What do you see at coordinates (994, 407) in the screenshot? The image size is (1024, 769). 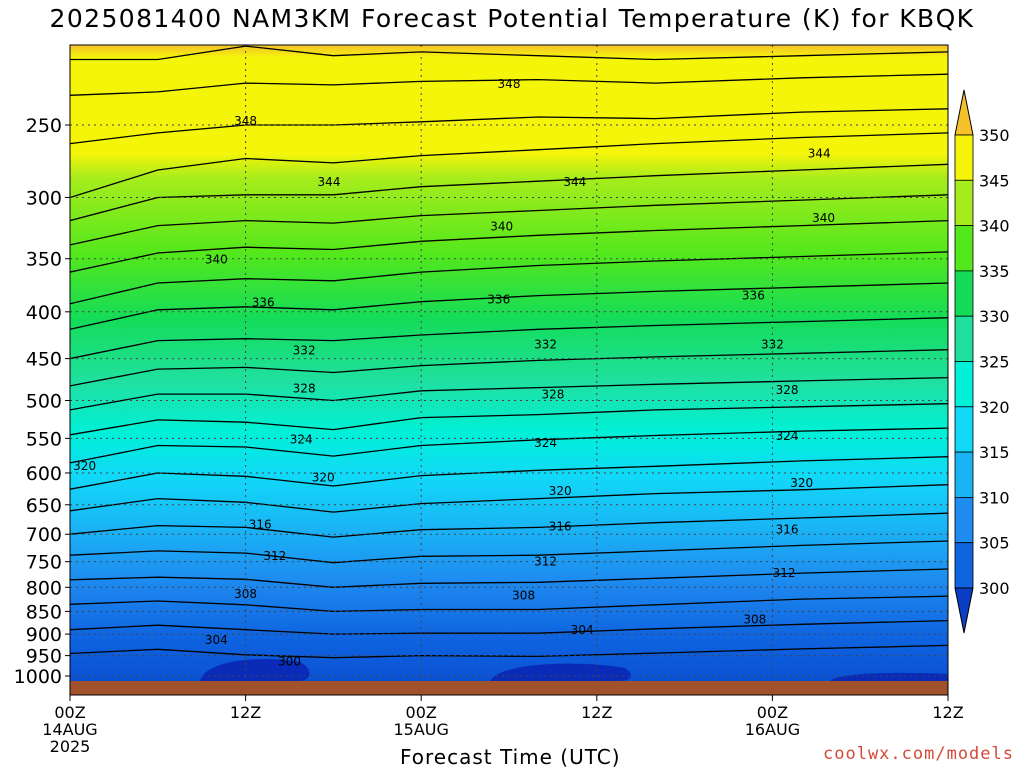 I see `colorbar-label: 320` at bounding box center [994, 407].